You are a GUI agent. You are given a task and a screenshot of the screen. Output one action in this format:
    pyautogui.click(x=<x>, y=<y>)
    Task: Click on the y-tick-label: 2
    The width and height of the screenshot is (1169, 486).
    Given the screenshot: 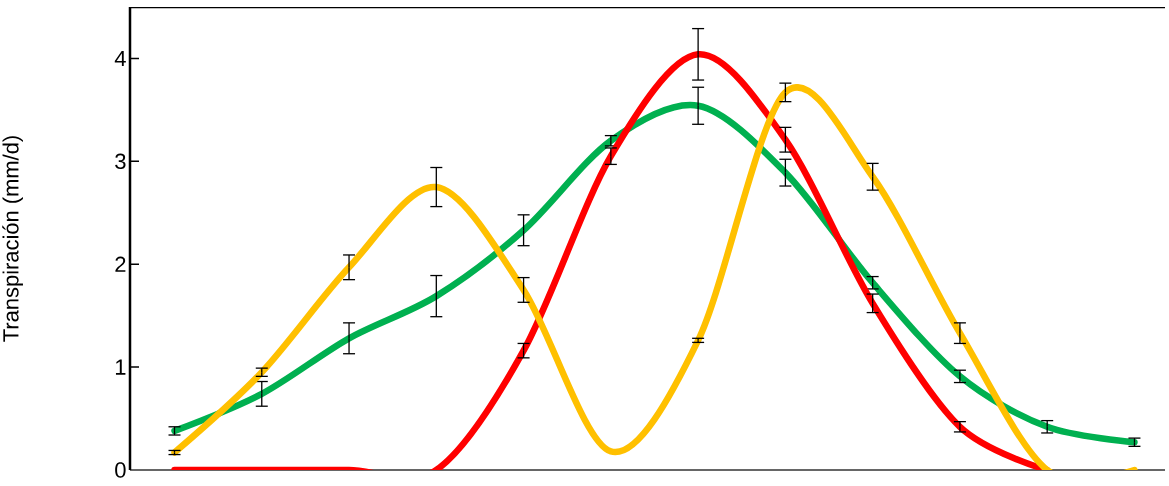 What is the action you would take?
    pyautogui.click(x=120, y=264)
    